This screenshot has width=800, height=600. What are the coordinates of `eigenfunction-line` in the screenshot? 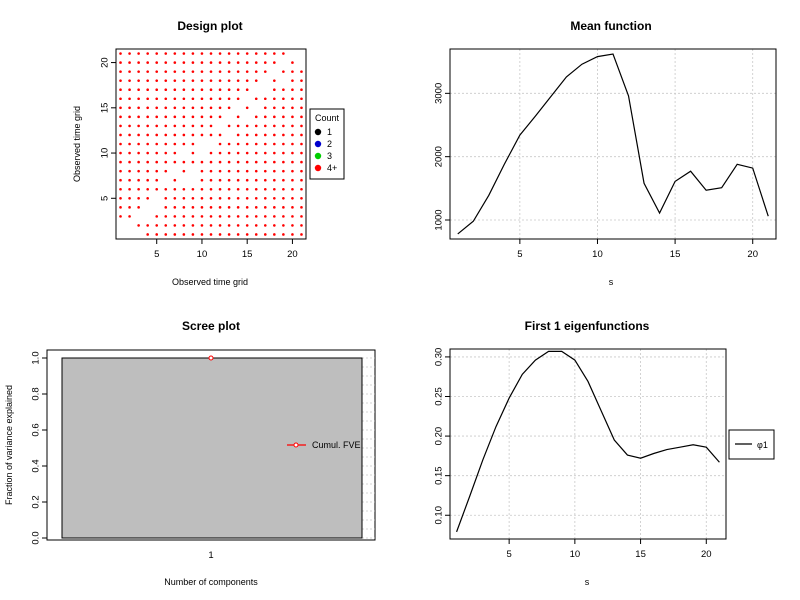 It's located at (588, 441).